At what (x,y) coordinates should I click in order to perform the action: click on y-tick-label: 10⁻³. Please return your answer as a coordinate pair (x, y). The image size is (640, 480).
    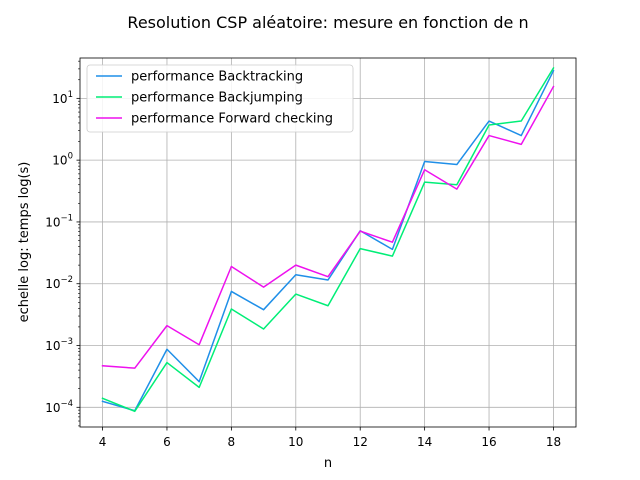
    Looking at the image, I should click on (59, 345).